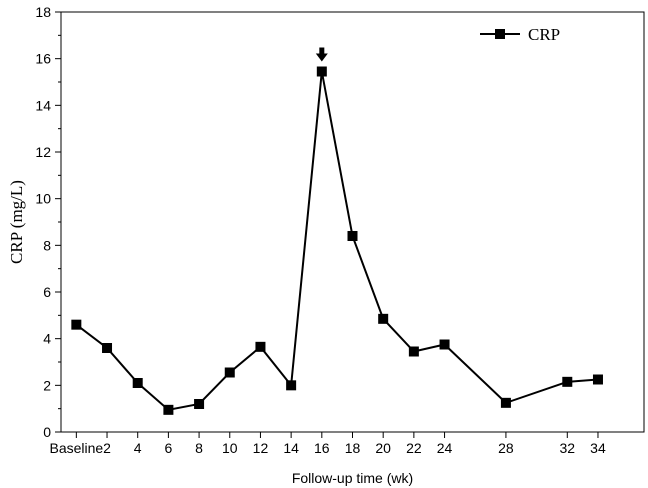  I want to click on x-tick-label: 8, so click(199, 448).